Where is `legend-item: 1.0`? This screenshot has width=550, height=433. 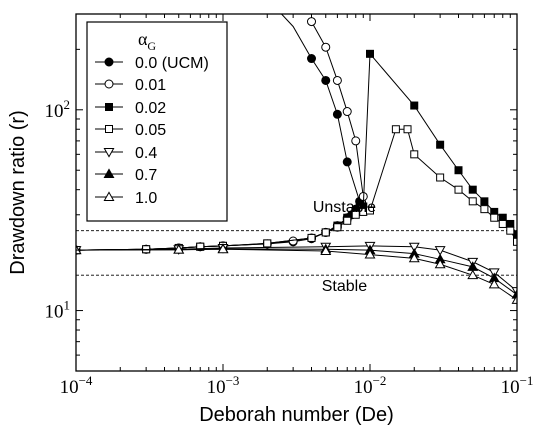 legend-item: 1.0 is located at coordinates (126, 198).